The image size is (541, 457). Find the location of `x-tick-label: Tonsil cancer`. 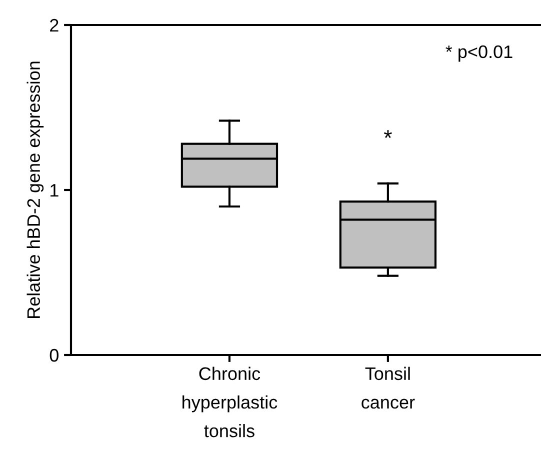

x-tick-label: Tonsil cancer is located at coordinates (388, 387).